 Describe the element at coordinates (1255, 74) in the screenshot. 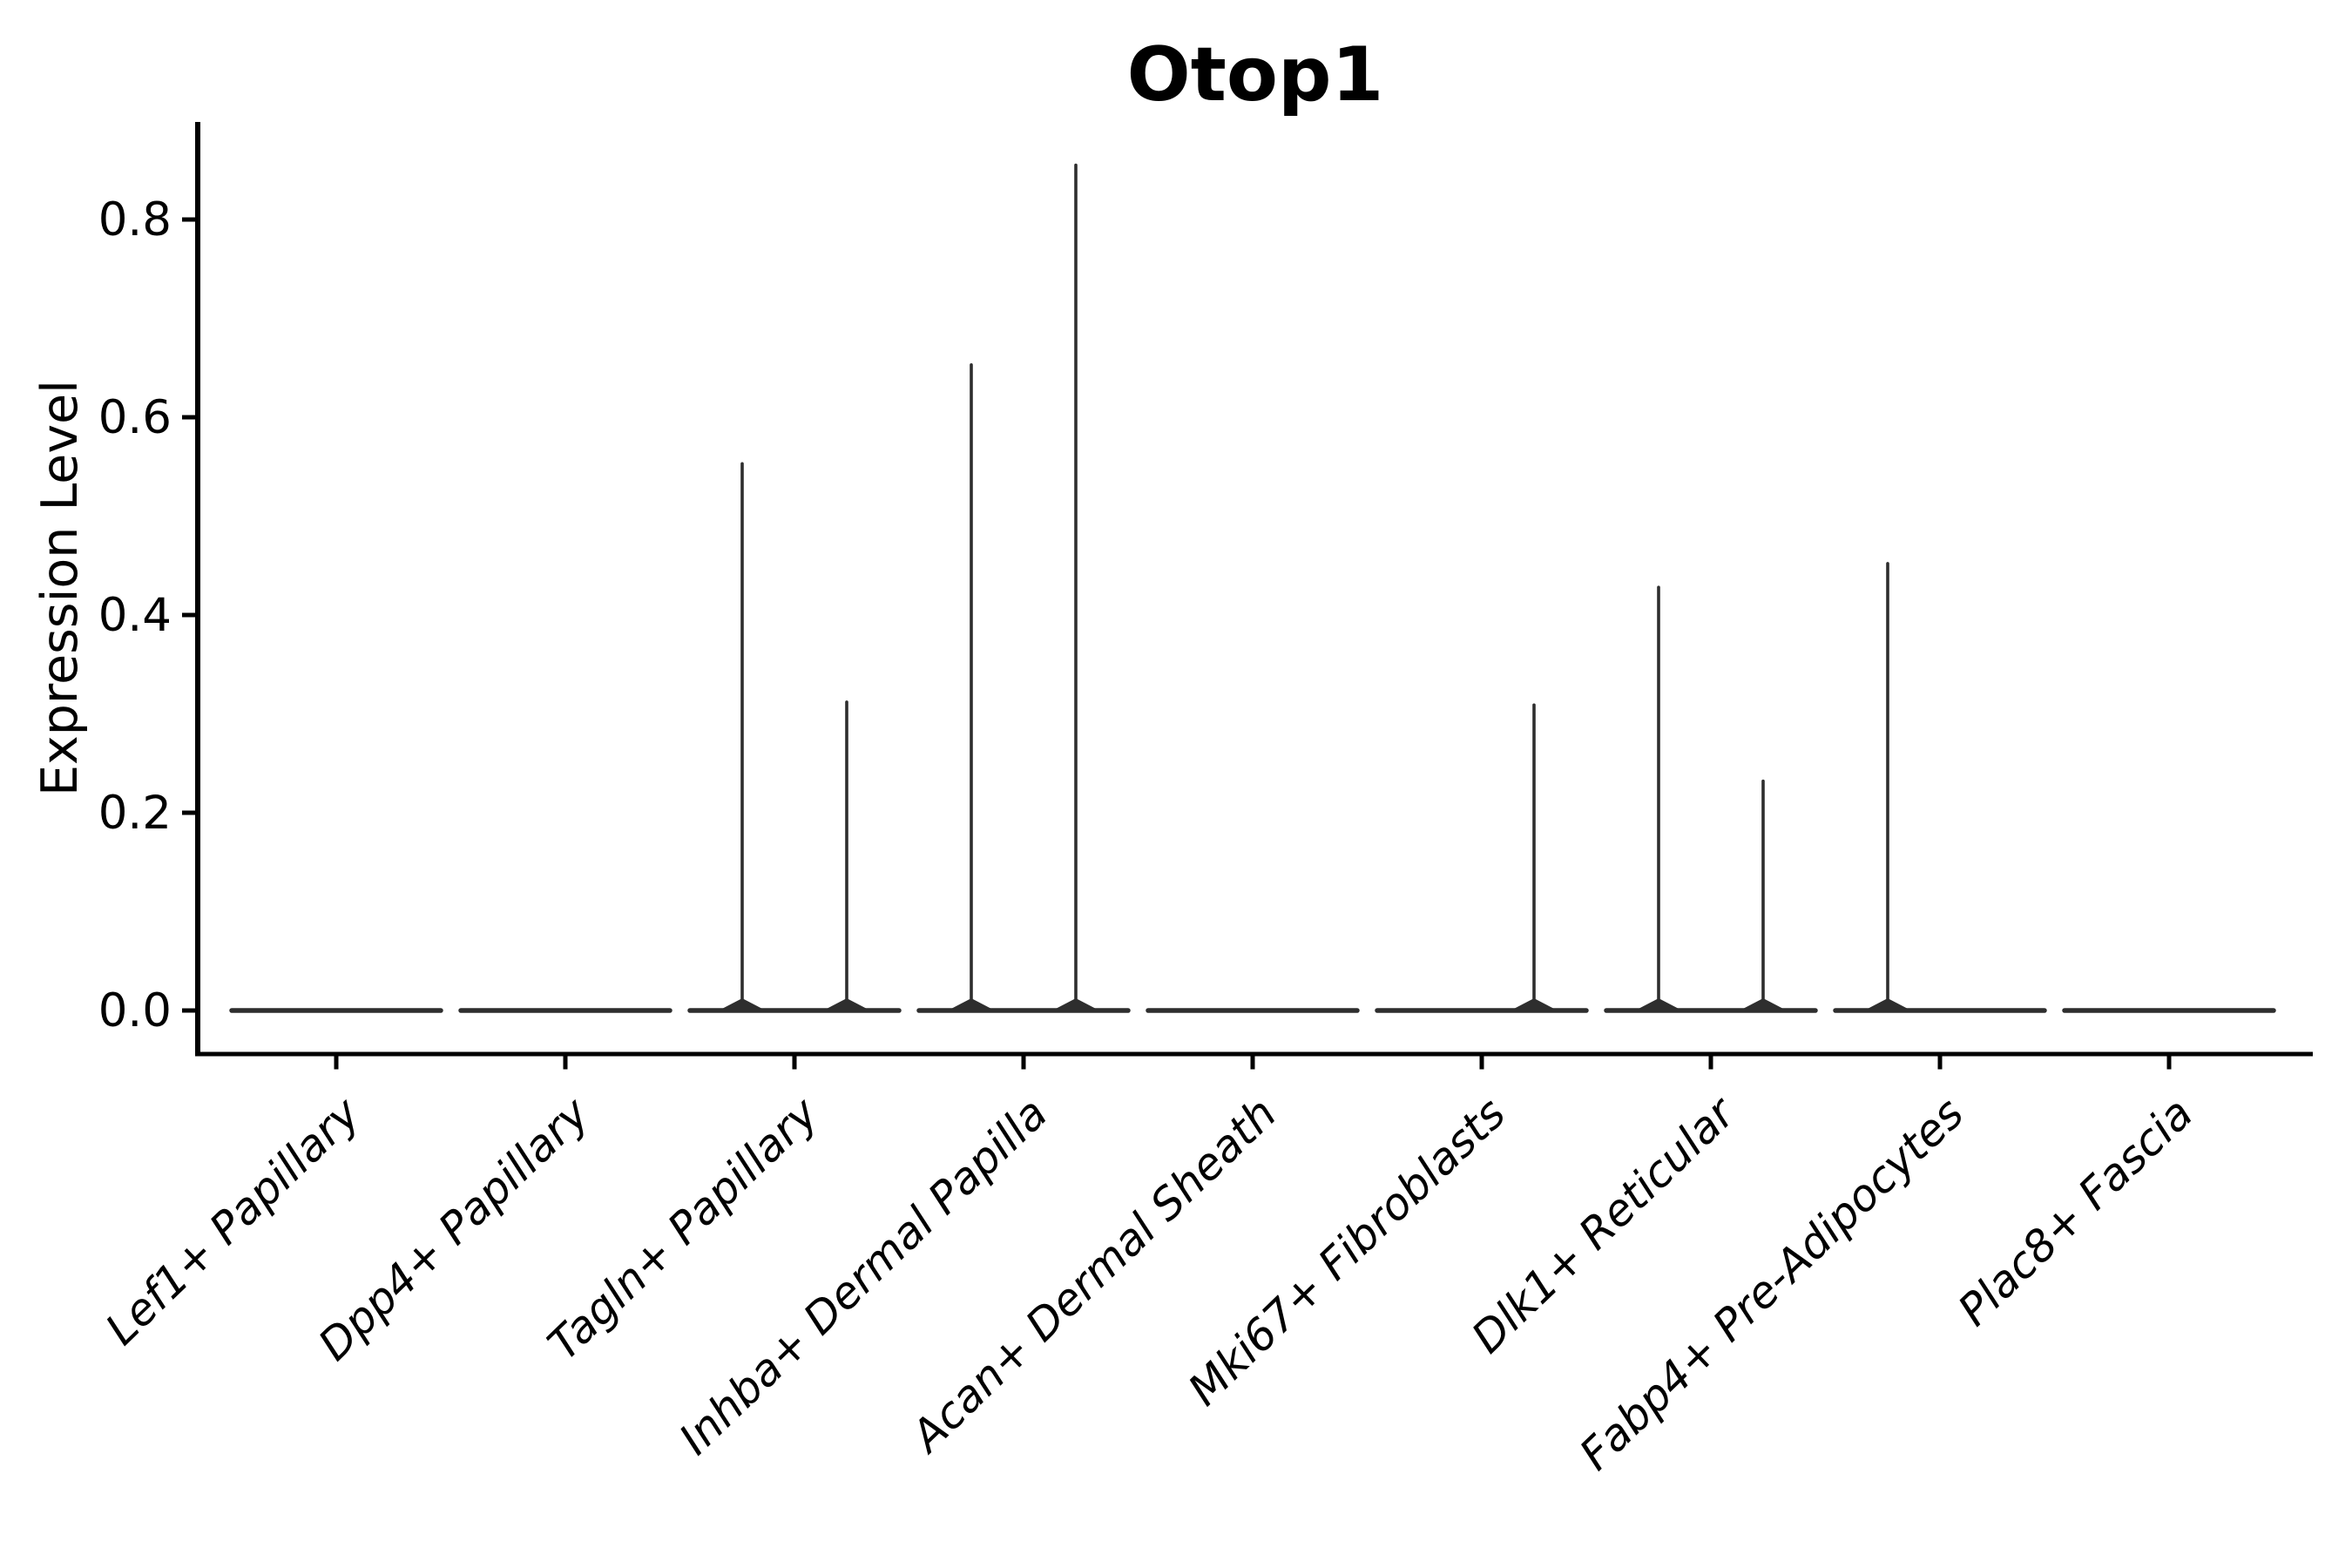

I see `chart-title: Otop1` at that location.